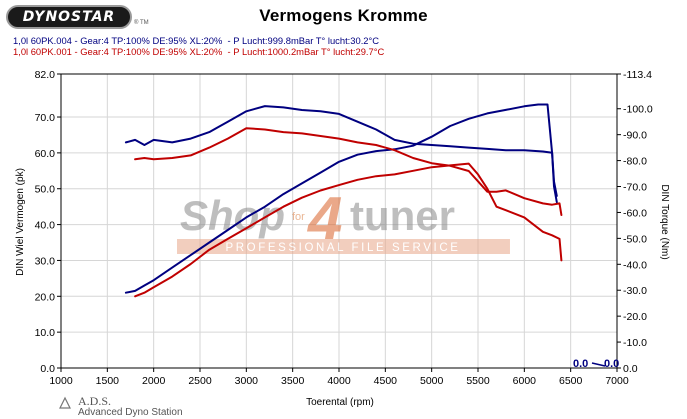 This screenshot has height=419, width=687. What do you see at coordinates (45, 333) in the screenshot?
I see `y-left-tick-label: 10.0` at bounding box center [45, 333].